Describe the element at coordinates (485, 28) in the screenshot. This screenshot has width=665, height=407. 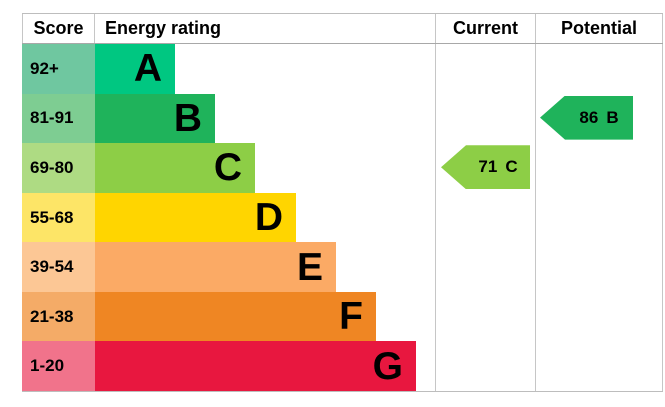
I see `current-column-header: Current` at that location.